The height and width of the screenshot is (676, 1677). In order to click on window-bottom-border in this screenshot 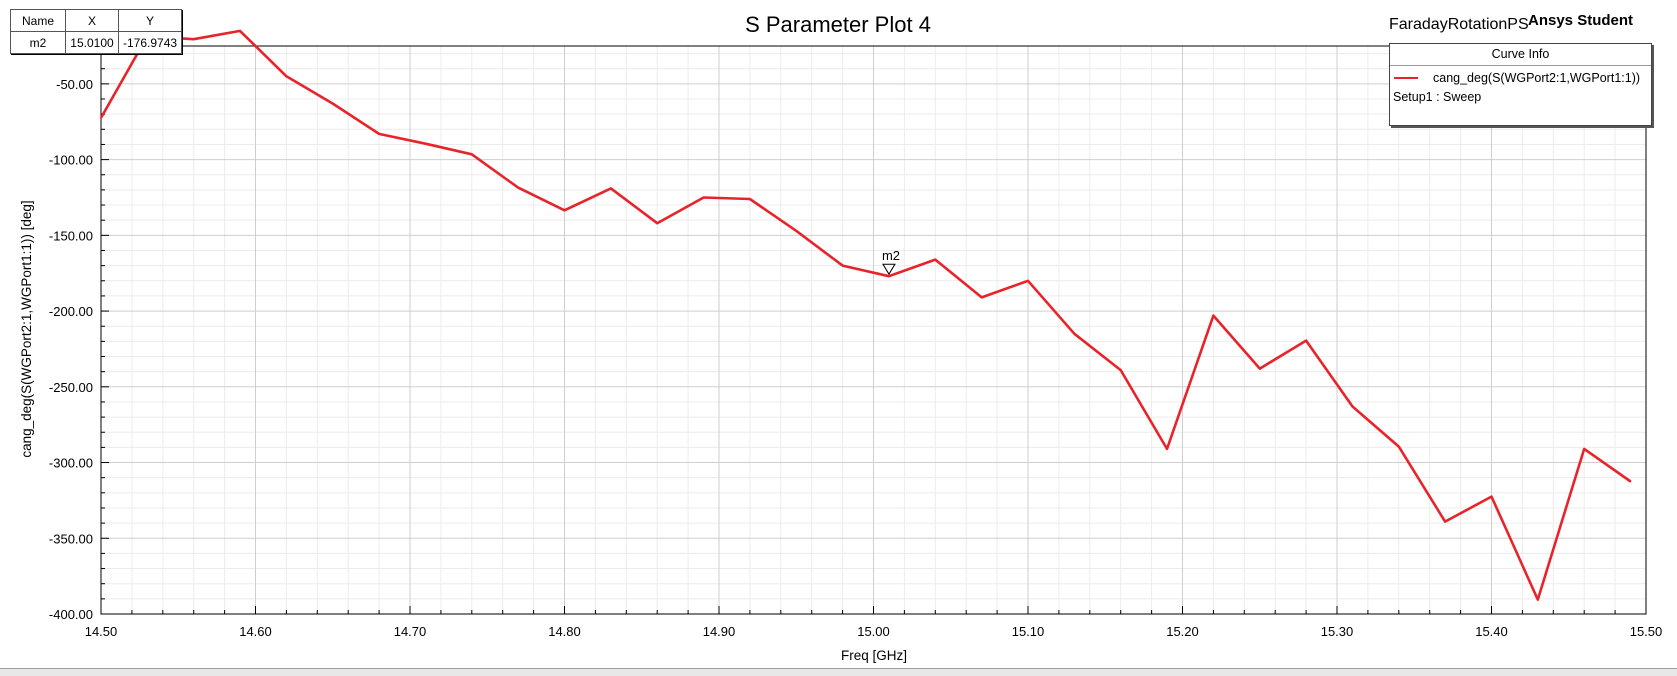, I will do `click(838, 672)`.